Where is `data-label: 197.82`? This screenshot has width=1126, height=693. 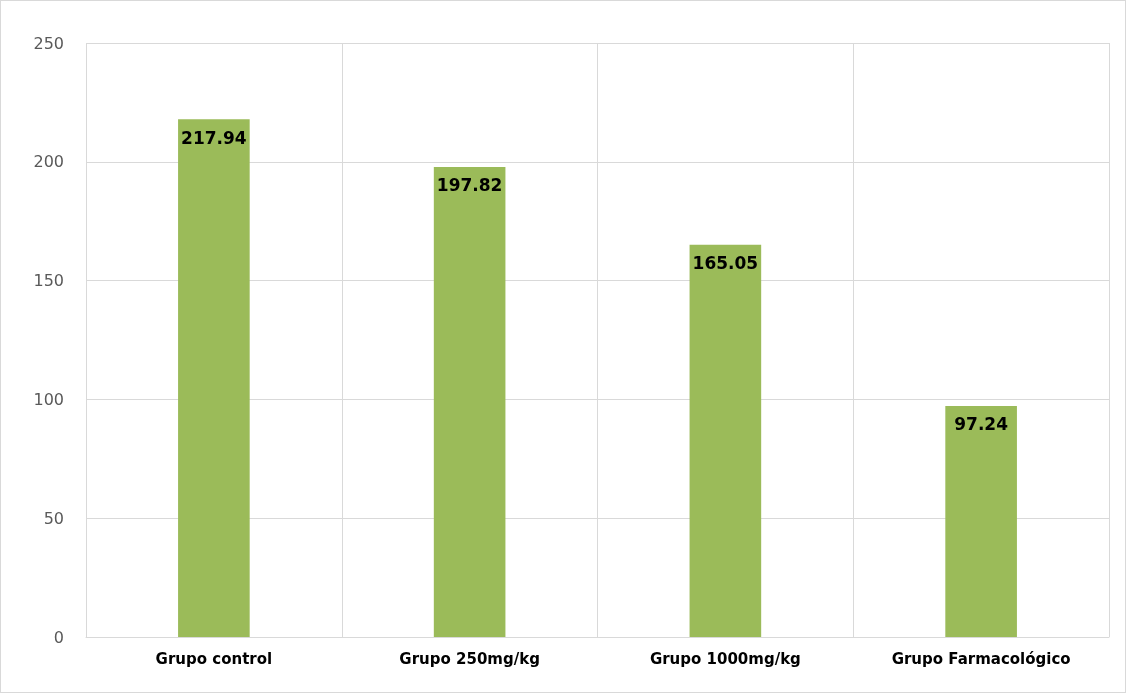 data-label: 197.82 is located at coordinates (469, 185).